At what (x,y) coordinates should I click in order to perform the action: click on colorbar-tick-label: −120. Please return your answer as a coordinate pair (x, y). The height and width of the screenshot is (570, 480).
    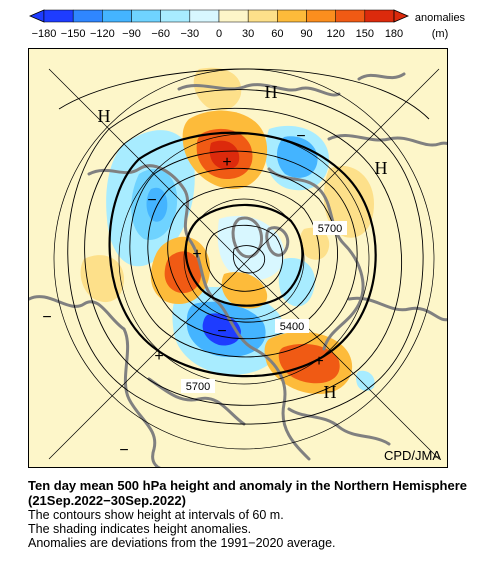
    Looking at the image, I should click on (102, 34).